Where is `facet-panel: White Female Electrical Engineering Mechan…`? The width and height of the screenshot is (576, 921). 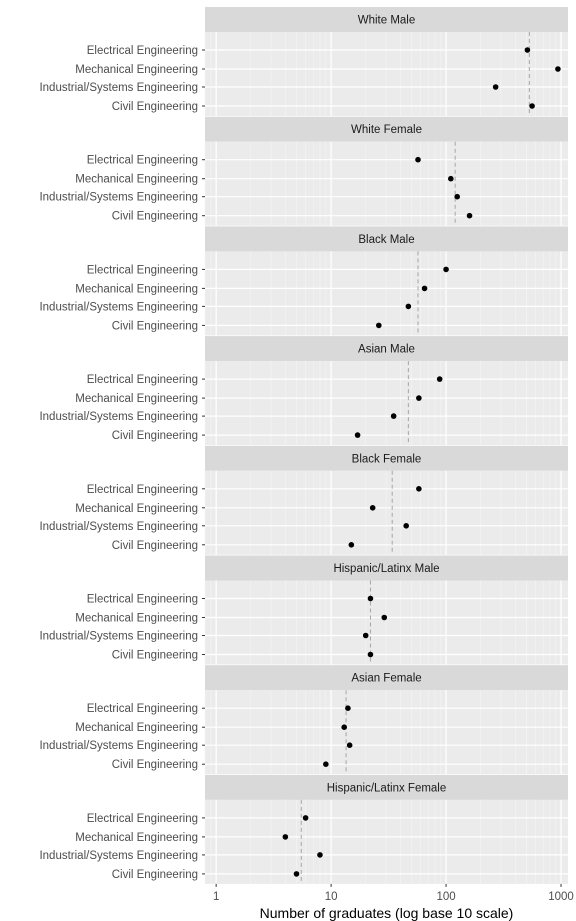 facet-panel: White Female Electrical Engineering Mechan… is located at coordinates (303, 171).